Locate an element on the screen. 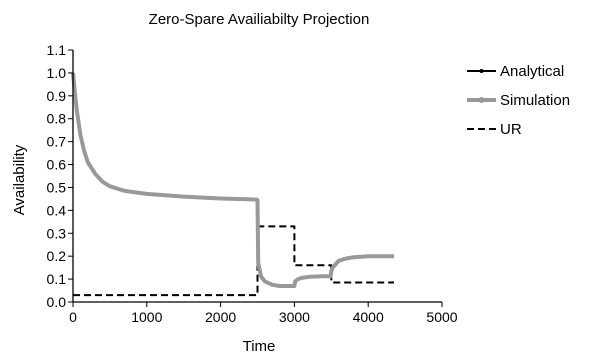 The image size is (591, 358). x-tick-label: 1000 is located at coordinates (146, 317).